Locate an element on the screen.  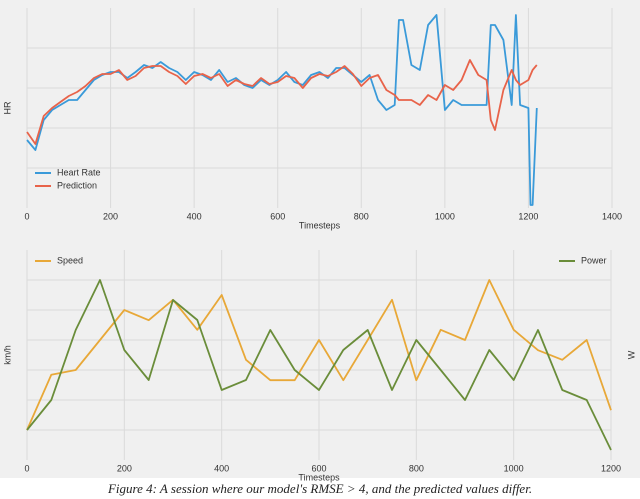
y-axis-label: HR is located at coordinates (7, 107).